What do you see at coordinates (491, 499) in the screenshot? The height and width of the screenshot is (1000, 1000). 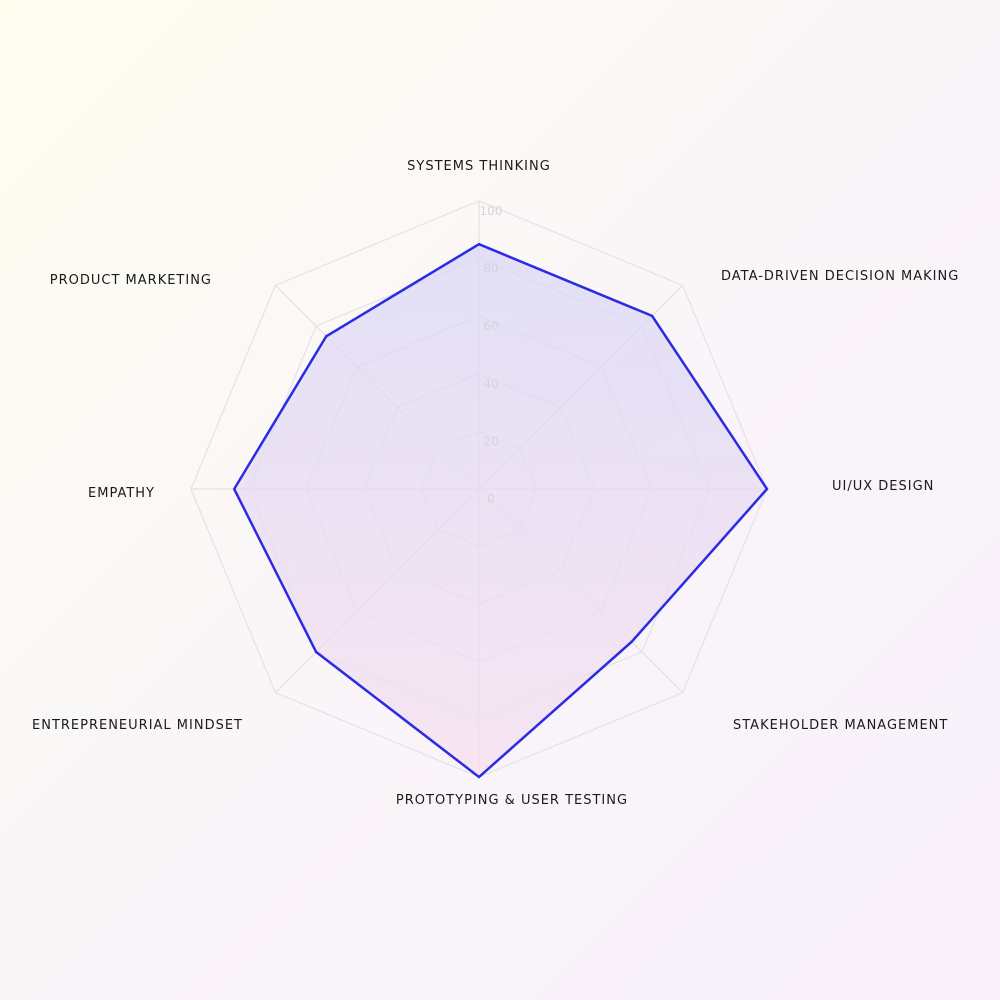 I see `tick-label: 0` at bounding box center [491, 499].